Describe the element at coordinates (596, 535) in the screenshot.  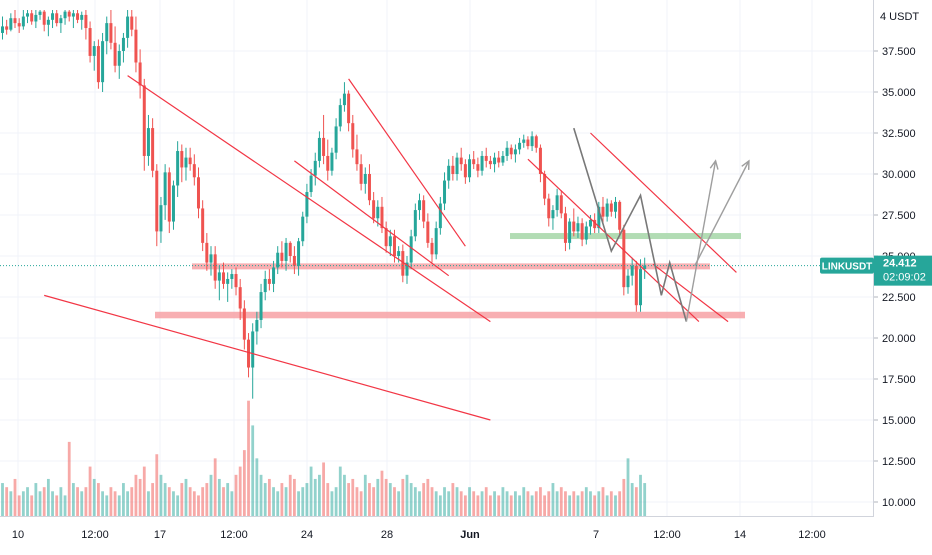
I see `time-tick-label: 7` at that location.